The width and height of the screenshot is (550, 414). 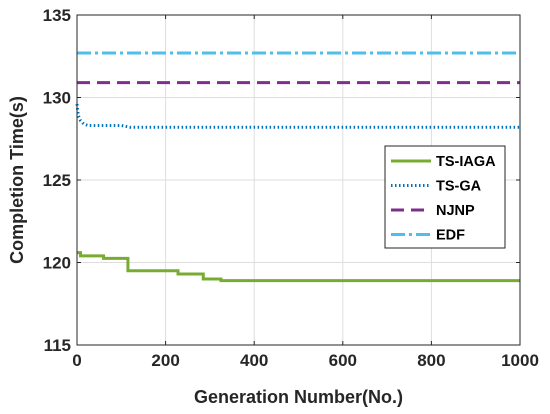 What do you see at coordinates (165, 360) in the screenshot?
I see `x-tick-label: 200` at bounding box center [165, 360].